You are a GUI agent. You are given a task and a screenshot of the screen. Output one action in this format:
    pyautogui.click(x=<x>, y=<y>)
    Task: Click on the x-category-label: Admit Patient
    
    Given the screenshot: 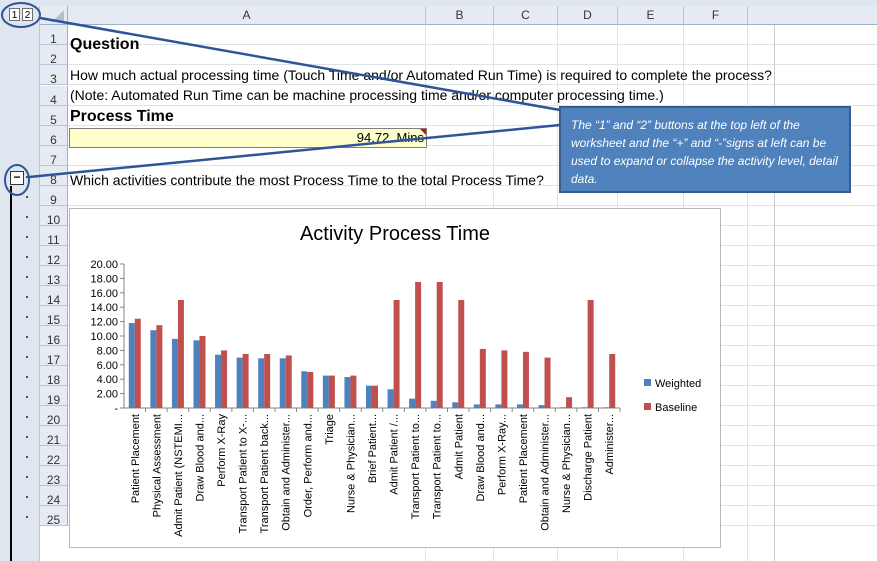 What is the action you would take?
    pyautogui.click(x=459, y=446)
    